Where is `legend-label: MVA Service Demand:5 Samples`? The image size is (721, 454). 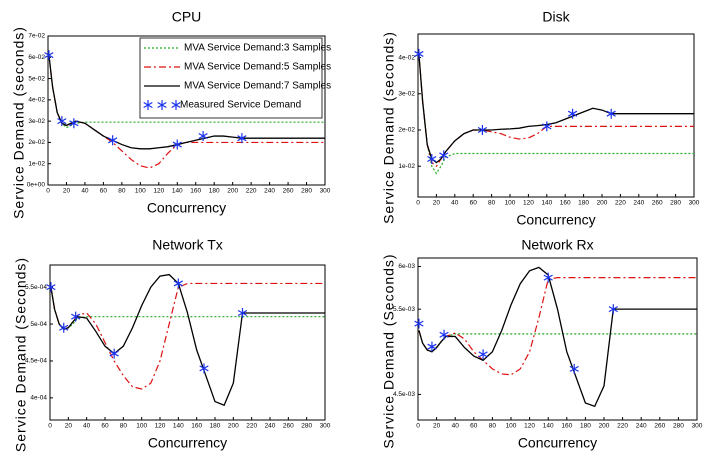 legend-label: MVA Service Demand:5 Samples is located at coordinates (257, 67).